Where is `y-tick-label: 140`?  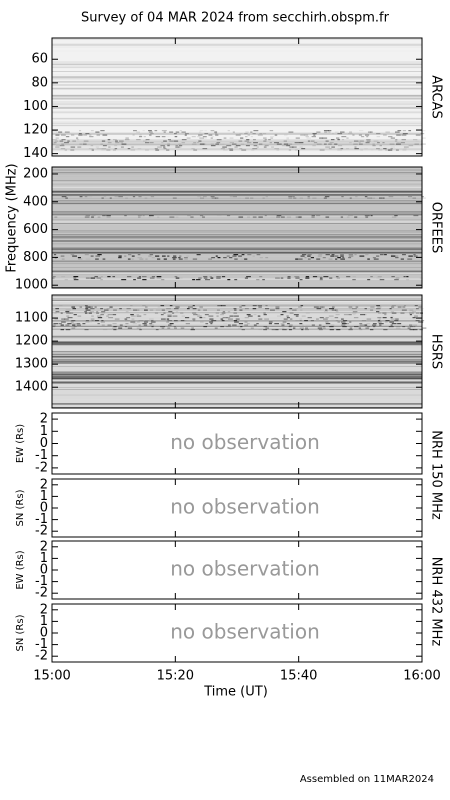
y-tick-label: 140 is located at coordinates (35, 153).